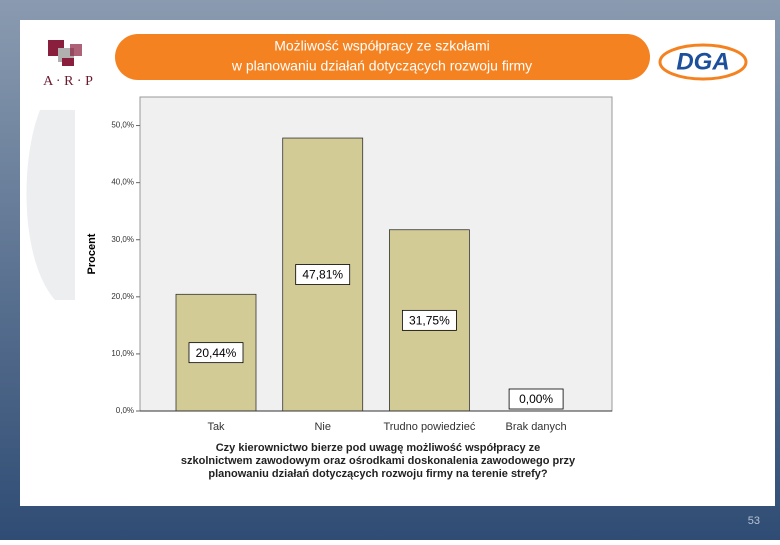 This screenshot has height=545, width=780. What do you see at coordinates (68, 64) in the screenshot?
I see `arp-logo: A · R · P` at bounding box center [68, 64].